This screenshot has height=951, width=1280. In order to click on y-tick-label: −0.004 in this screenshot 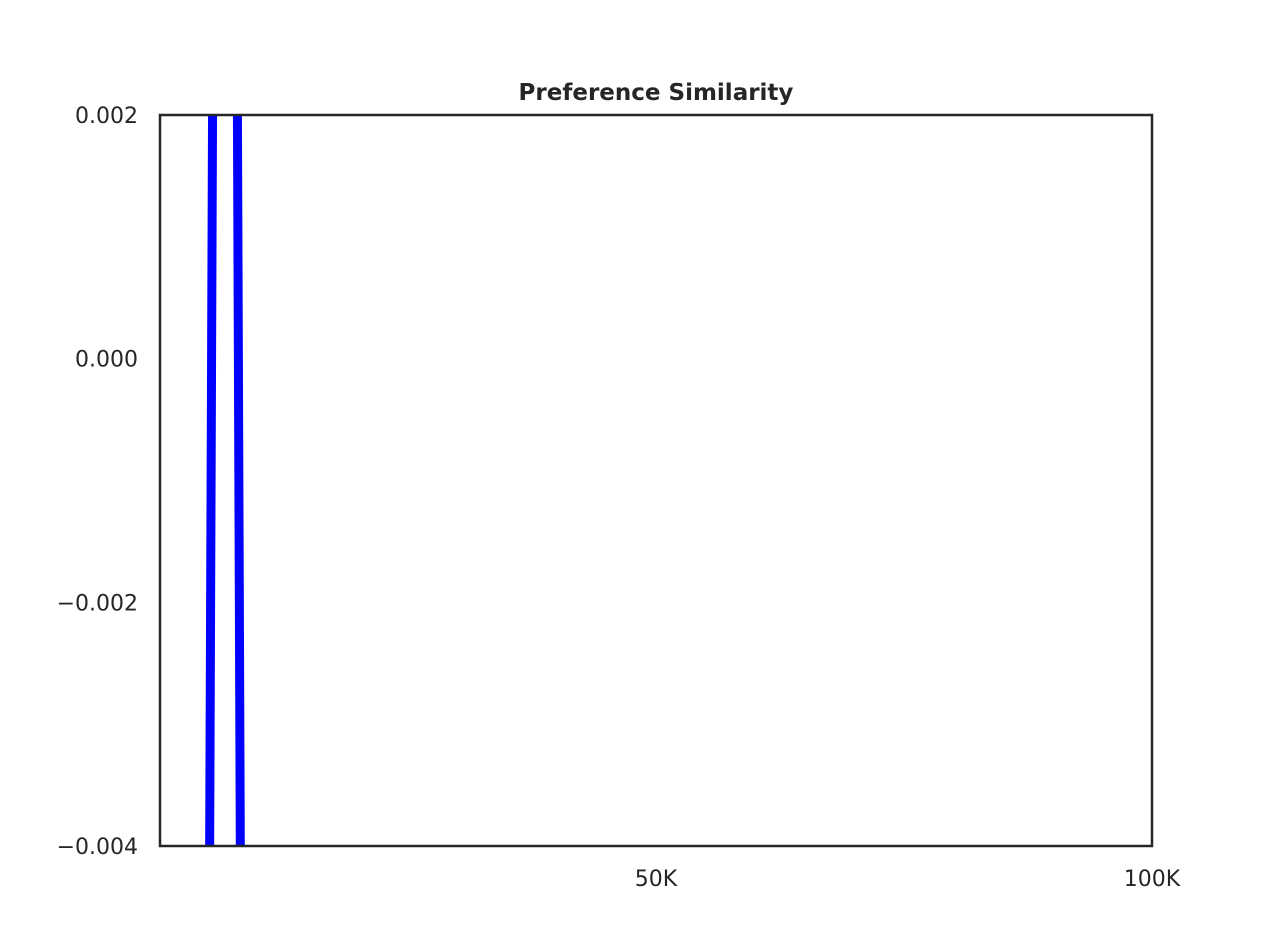, I will do `click(97, 847)`.